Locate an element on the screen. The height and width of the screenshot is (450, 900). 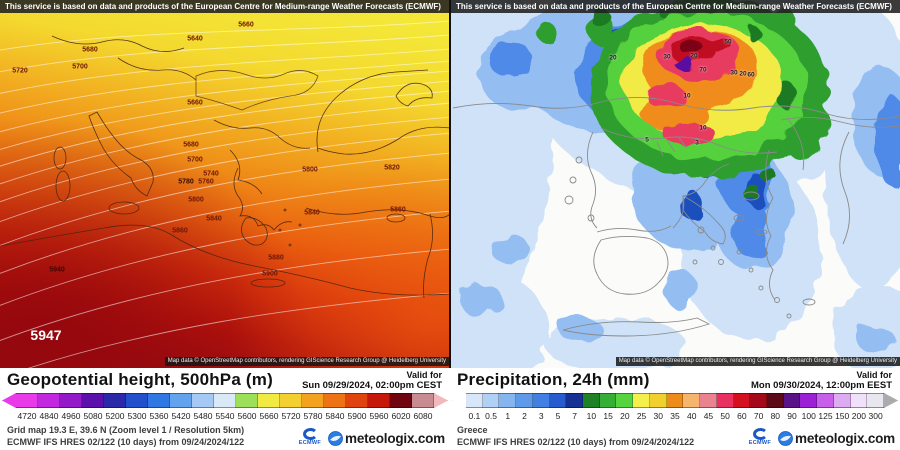
meteologix-globe-icon is located at coordinates (785, 438).